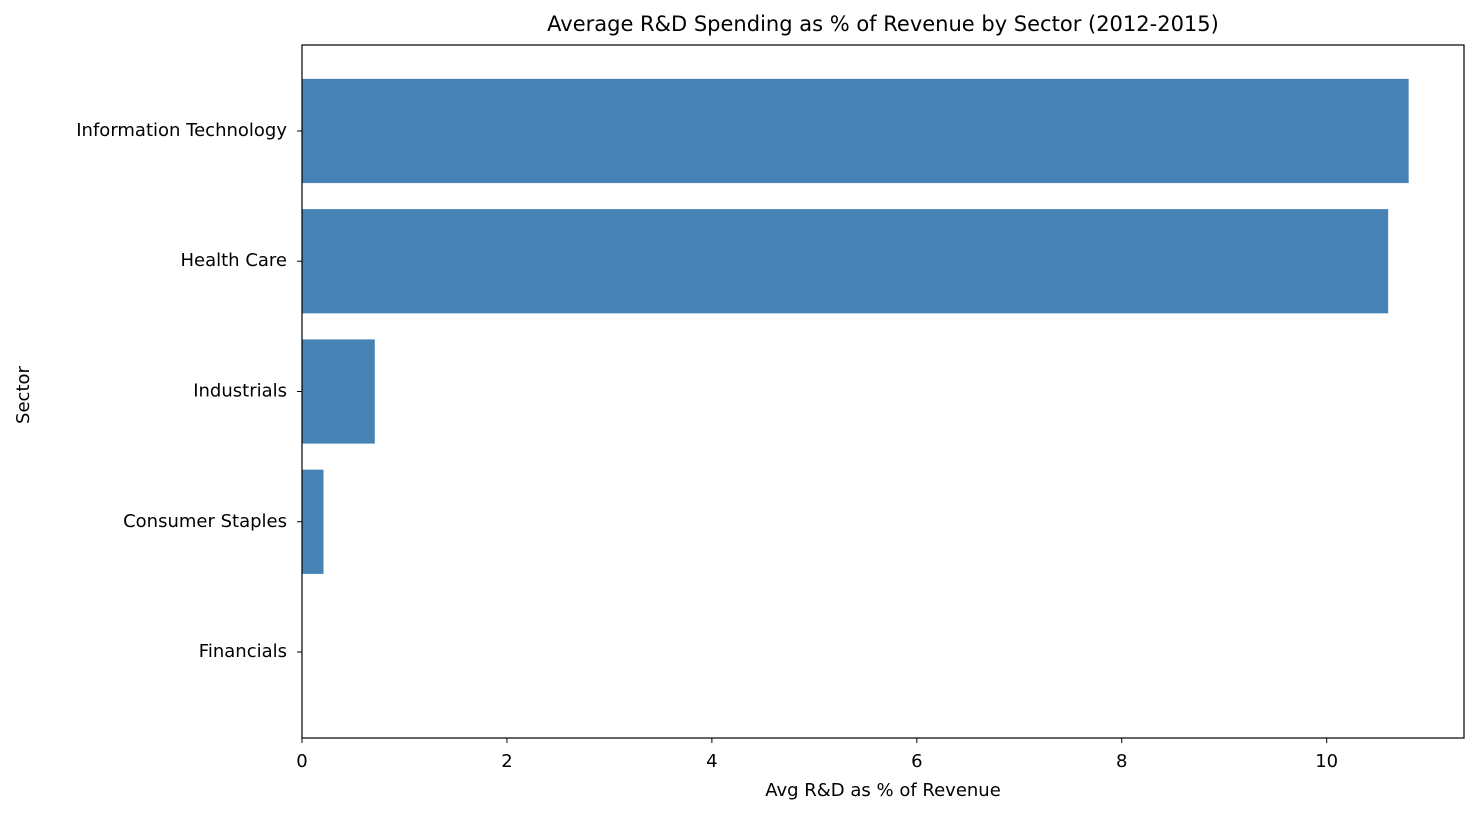  What do you see at coordinates (506, 761) in the screenshot?
I see `x-tick-label: 2` at bounding box center [506, 761].